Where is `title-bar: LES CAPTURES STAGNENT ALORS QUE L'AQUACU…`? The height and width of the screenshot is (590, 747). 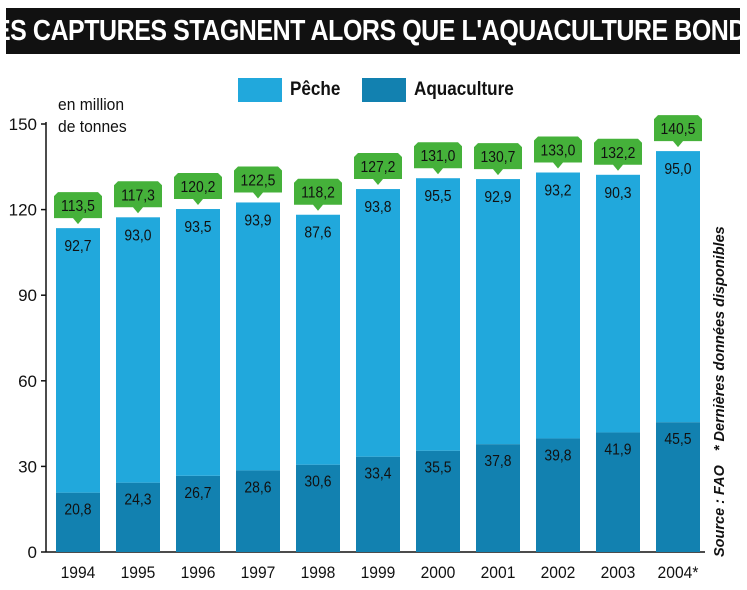
title-bar: LES CAPTURES STAGNENT ALORS QUE L'AQUACU… is located at coordinates (373, 31).